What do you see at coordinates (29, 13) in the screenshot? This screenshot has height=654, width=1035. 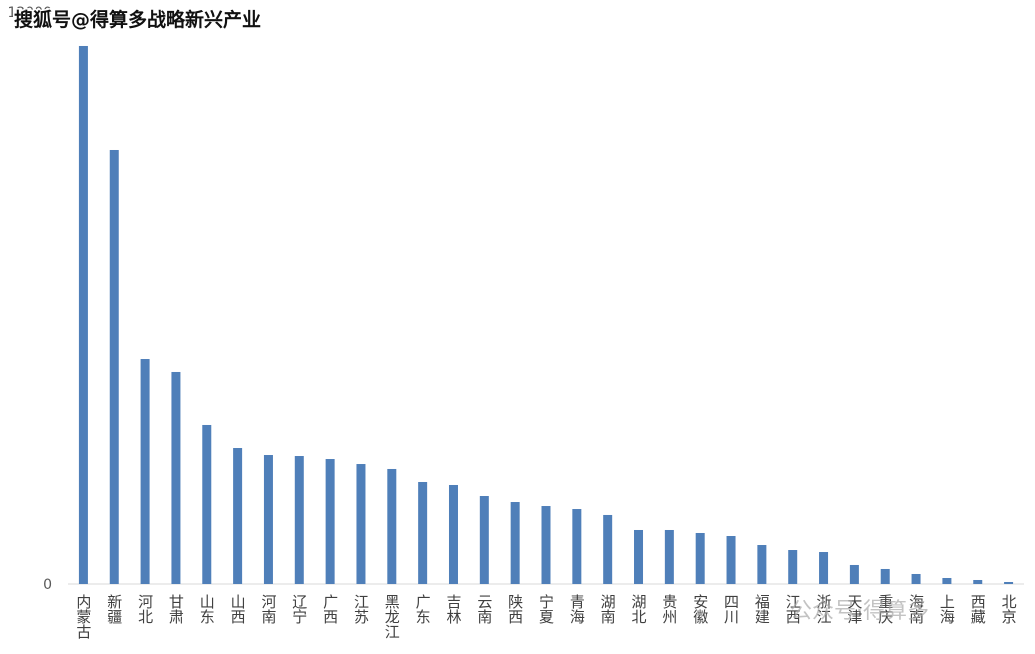 I see `y-tick-label: 12000` at bounding box center [29, 13].